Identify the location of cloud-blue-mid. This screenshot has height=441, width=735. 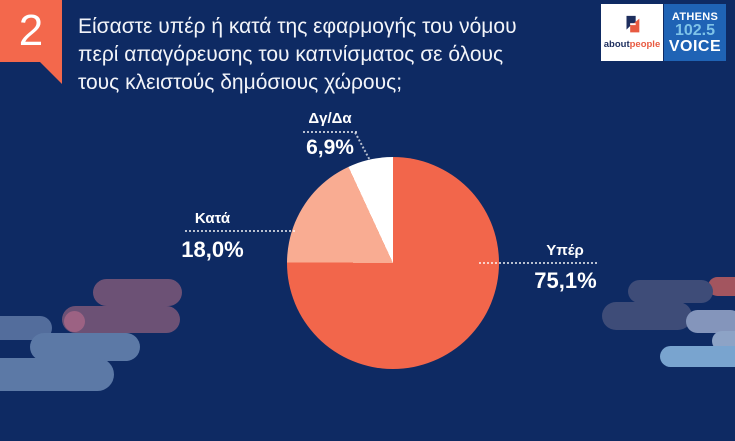
(85, 347).